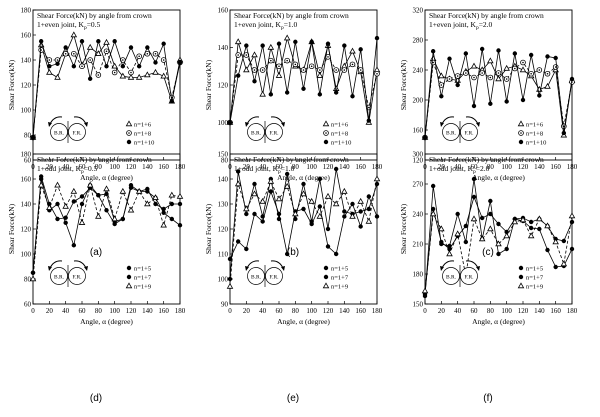 This screenshot has height=417, width=600. What do you see at coordinates (535, 124) in the screenshot?
I see `legend-entry: n=1+6` at bounding box center [535, 124].